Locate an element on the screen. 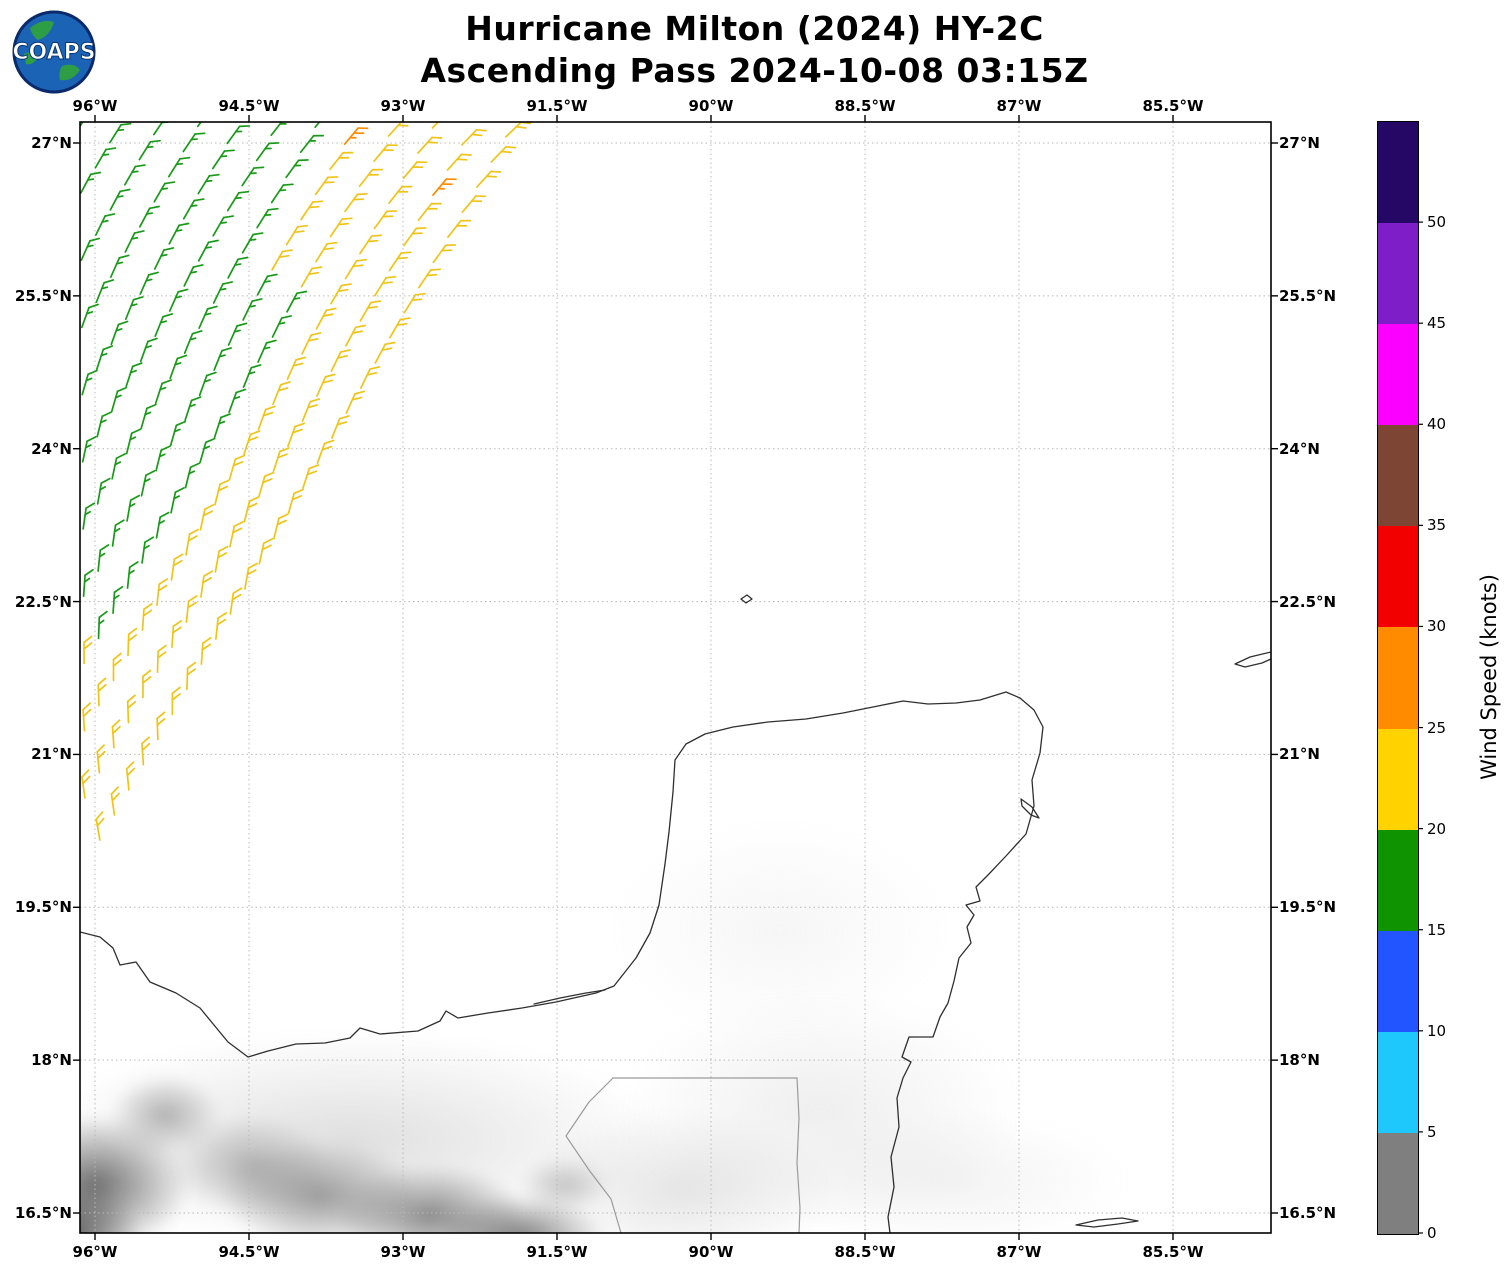 This screenshot has width=1509, height=1264. colorbar-tick-label: 30 is located at coordinates (1437, 626).